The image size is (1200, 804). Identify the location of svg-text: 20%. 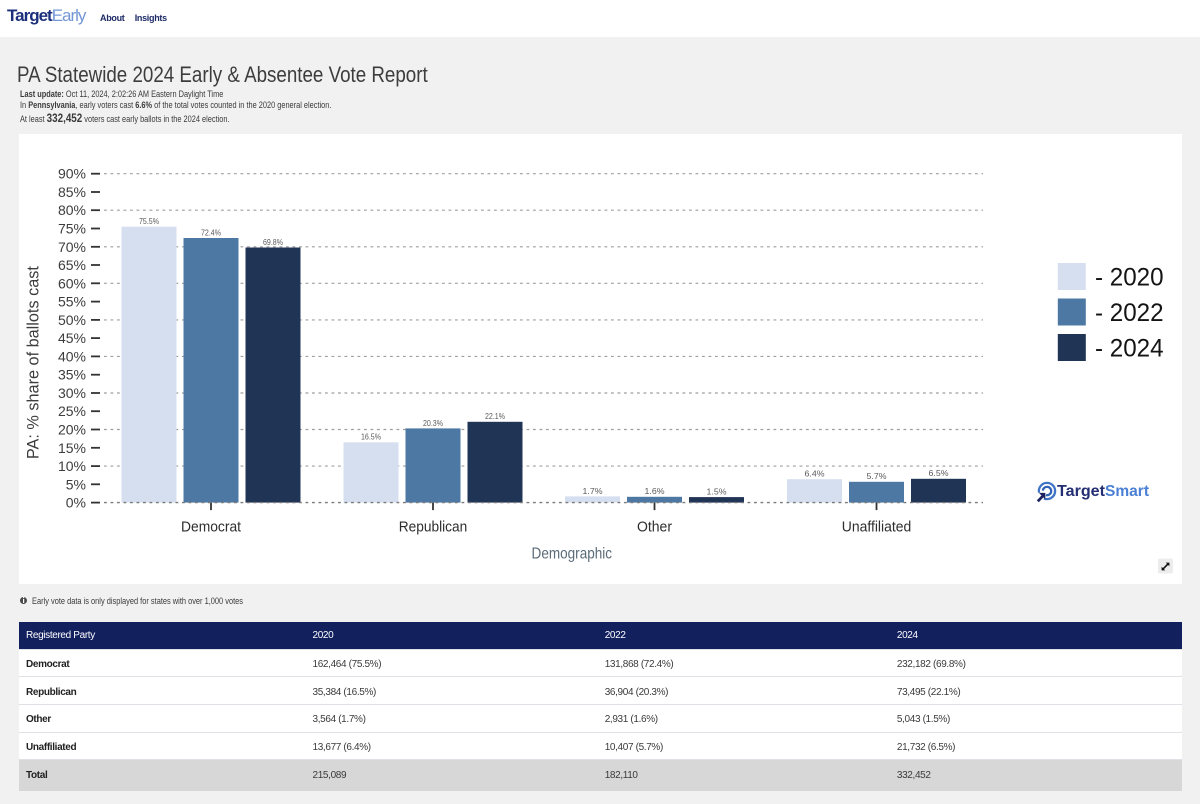
(72, 430).